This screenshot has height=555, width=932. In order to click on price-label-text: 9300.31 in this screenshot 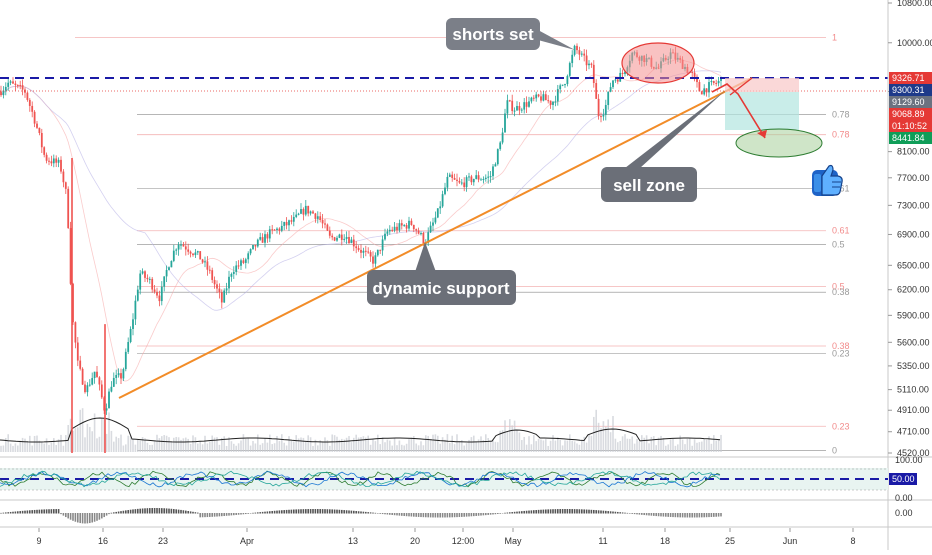, I will do `click(908, 90)`.